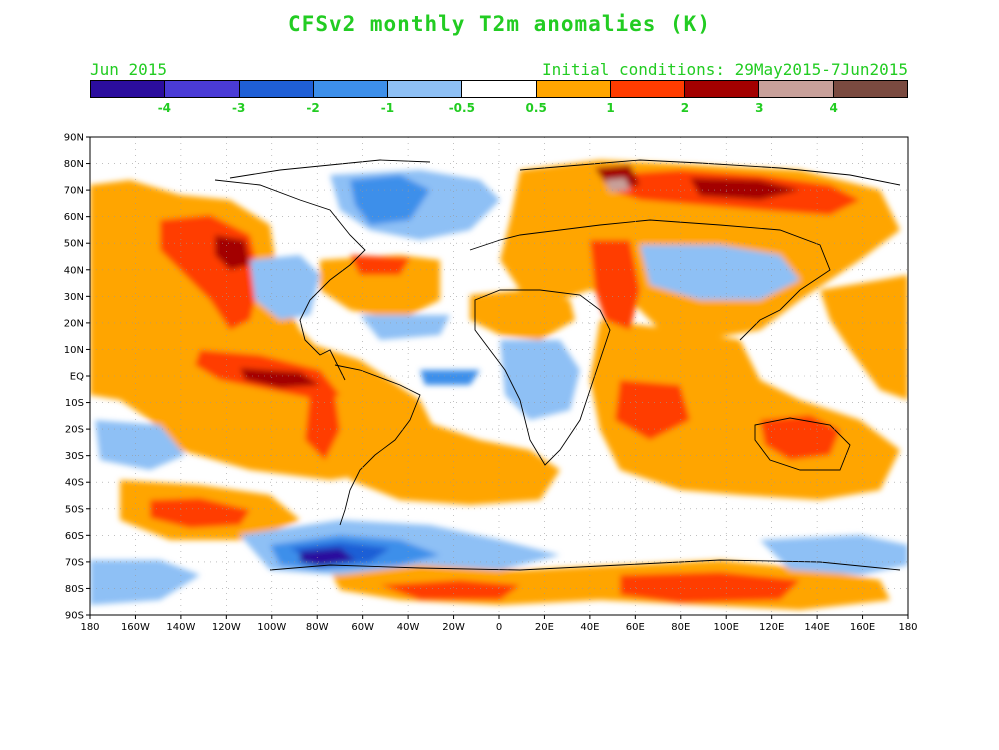 The image size is (999, 750). What do you see at coordinates (380, 265) in the screenshot?
I see `strong-warm-north-atlantic` at bounding box center [380, 265].